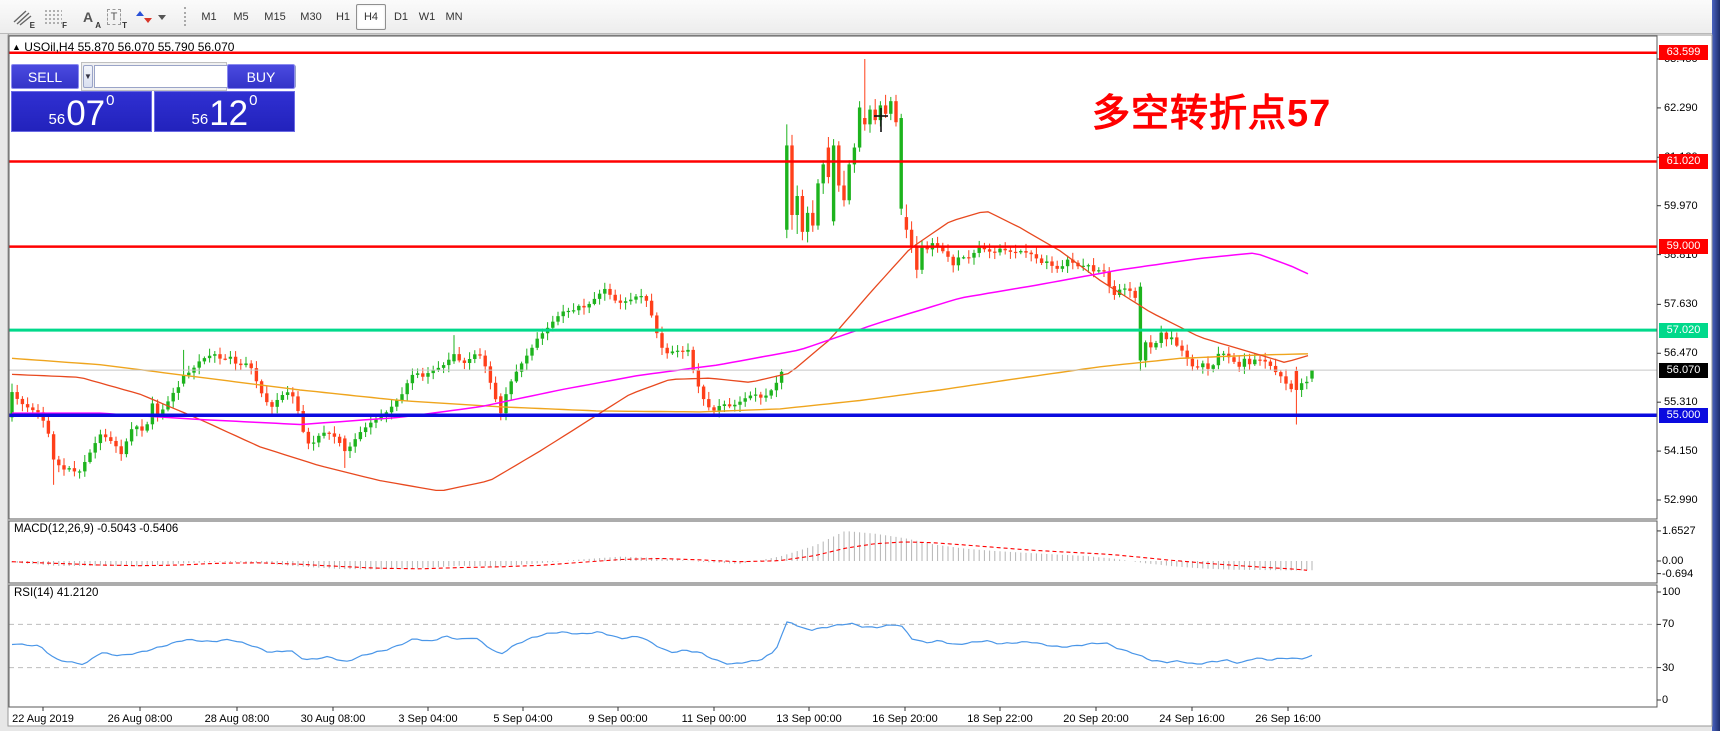 Image resolution: width=1720 pixels, height=731 pixels. I want to click on bid-pip-digit: 0, so click(110, 100).